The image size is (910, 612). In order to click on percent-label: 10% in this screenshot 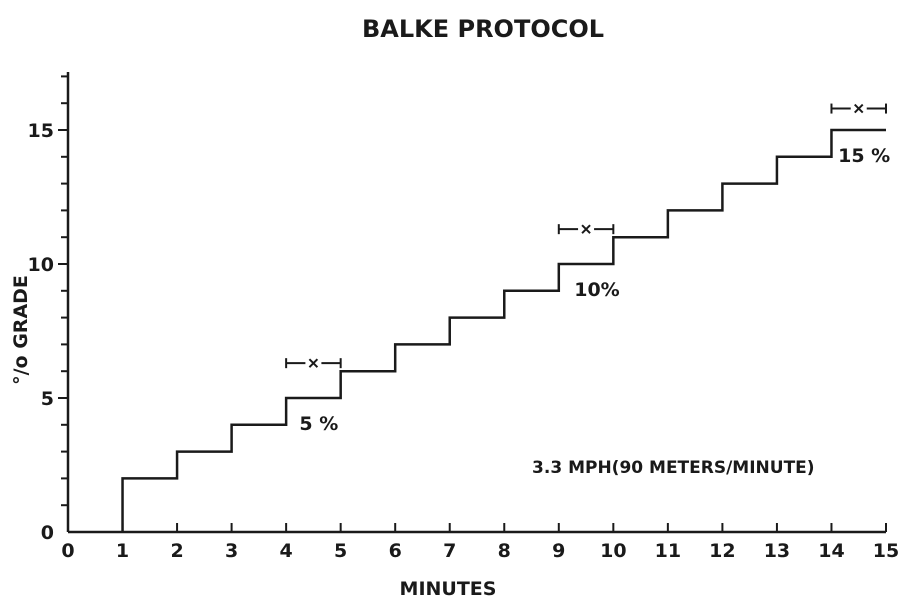, I will do `click(596, 290)`.